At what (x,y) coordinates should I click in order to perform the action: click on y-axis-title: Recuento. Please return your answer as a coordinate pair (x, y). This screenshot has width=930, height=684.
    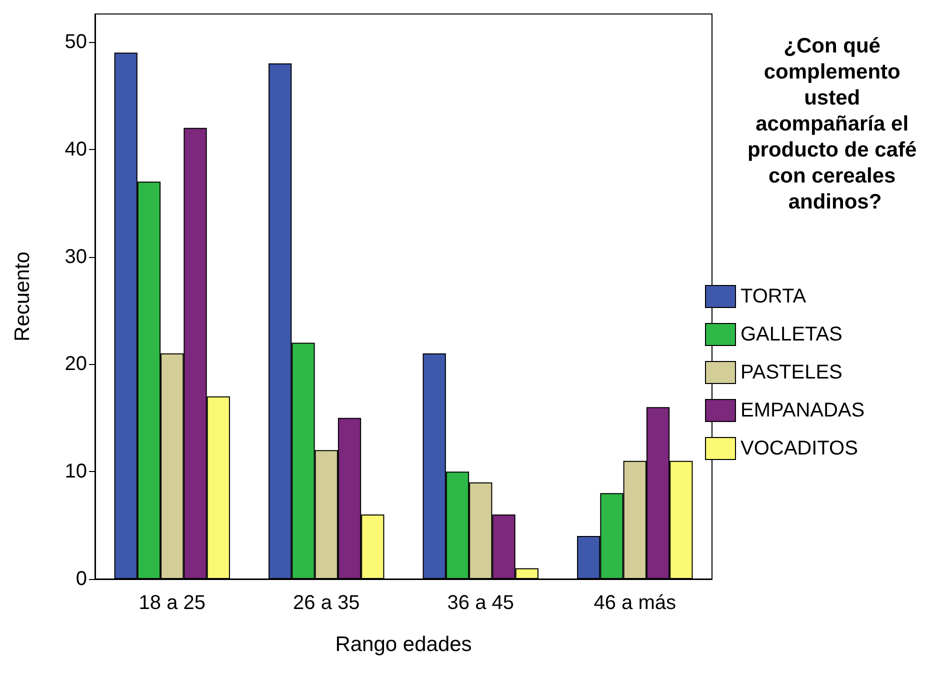
    Looking at the image, I should click on (22, 297).